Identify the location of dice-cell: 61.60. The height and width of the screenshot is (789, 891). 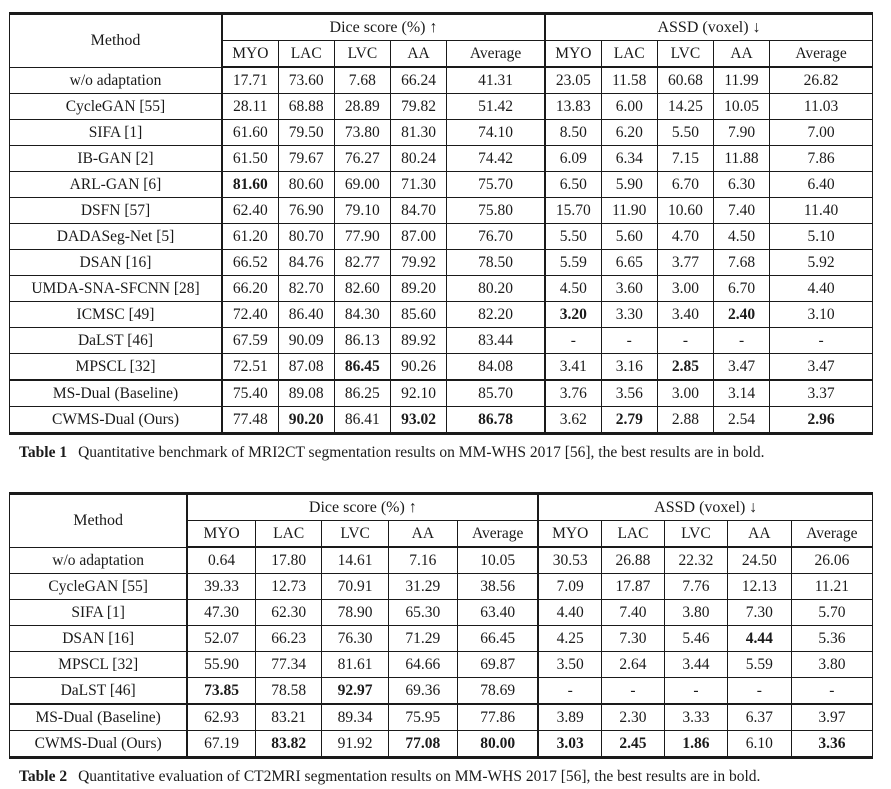
(250, 132).